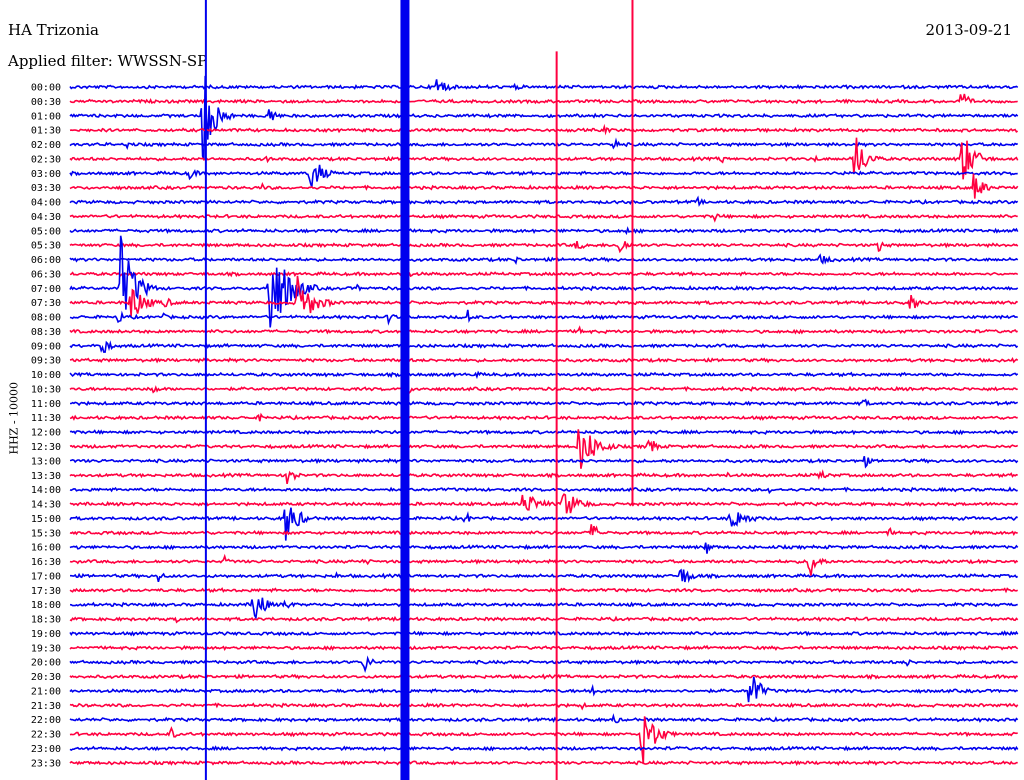 Image resolution: width=1024 pixels, height=780 pixels. What do you see at coordinates (53, 30) in the screenshot?
I see `station-title: HA Trizonia` at bounding box center [53, 30].